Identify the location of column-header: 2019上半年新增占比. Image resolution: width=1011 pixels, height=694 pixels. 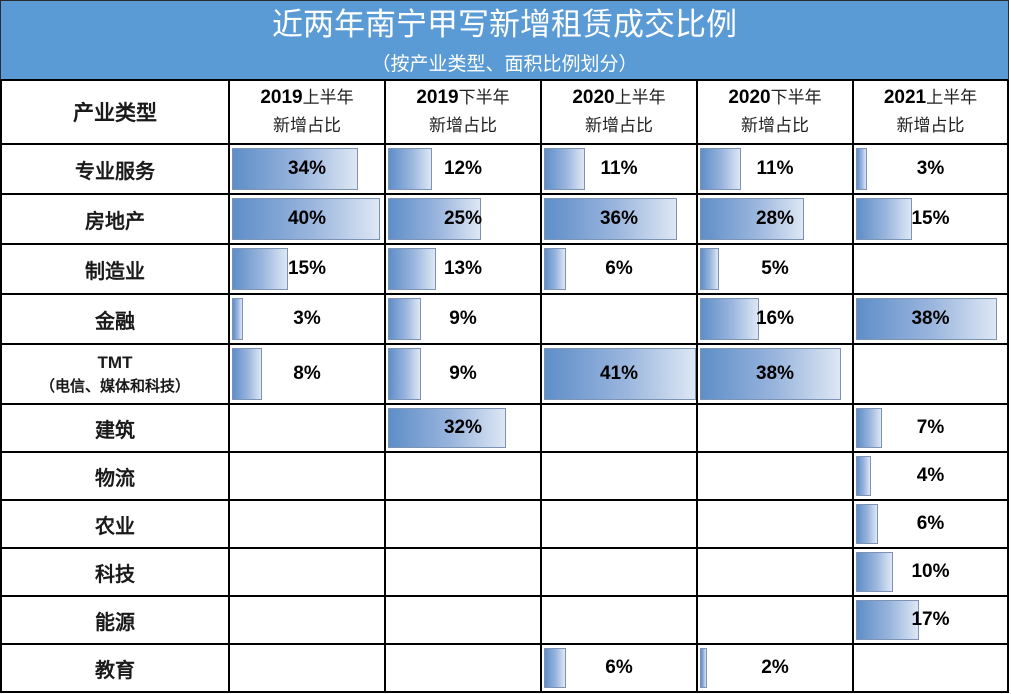
(307, 111).